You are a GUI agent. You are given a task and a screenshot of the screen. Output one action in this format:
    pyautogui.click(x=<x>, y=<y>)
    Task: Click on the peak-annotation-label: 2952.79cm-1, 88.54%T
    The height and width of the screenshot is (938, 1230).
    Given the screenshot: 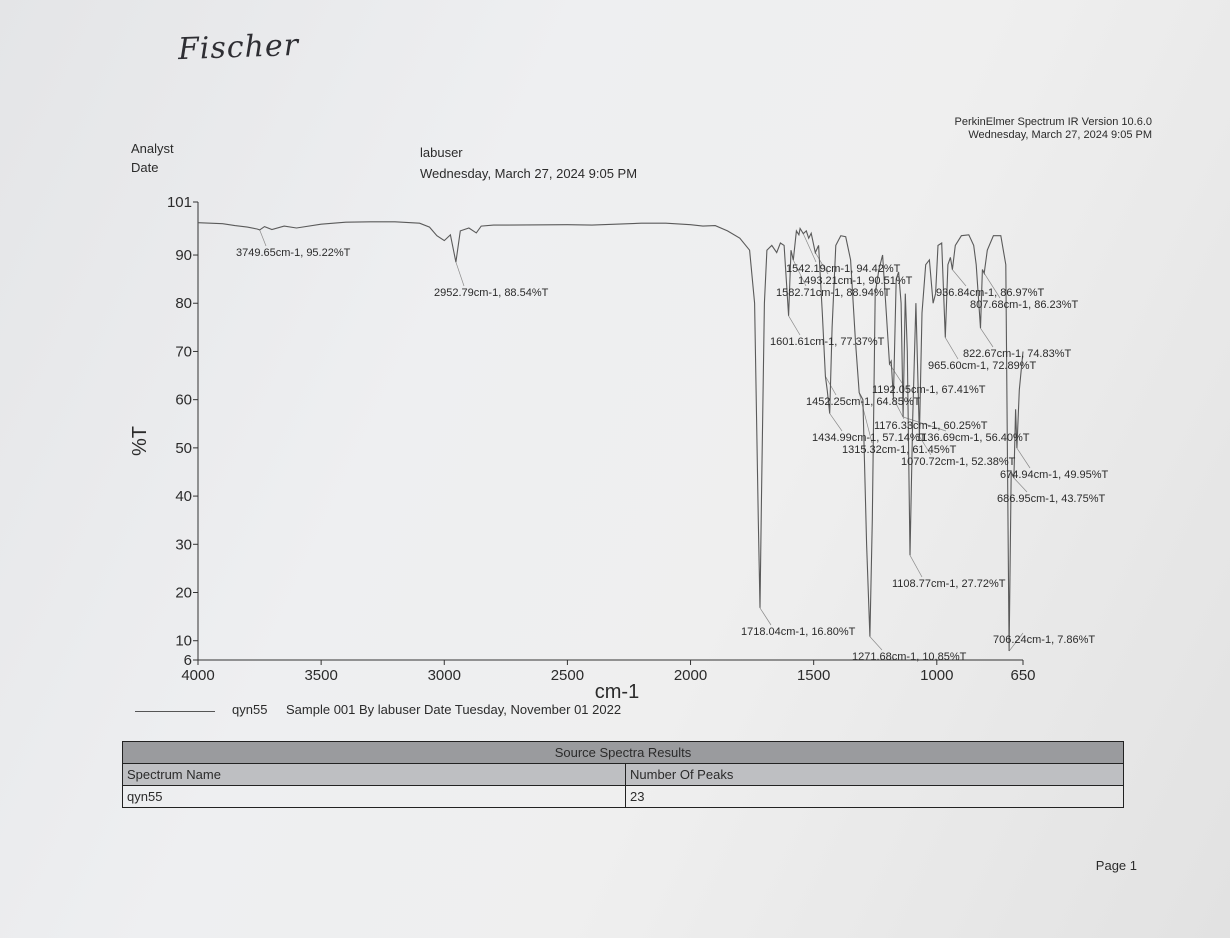 What is the action you would take?
    pyautogui.click(x=491, y=293)
    